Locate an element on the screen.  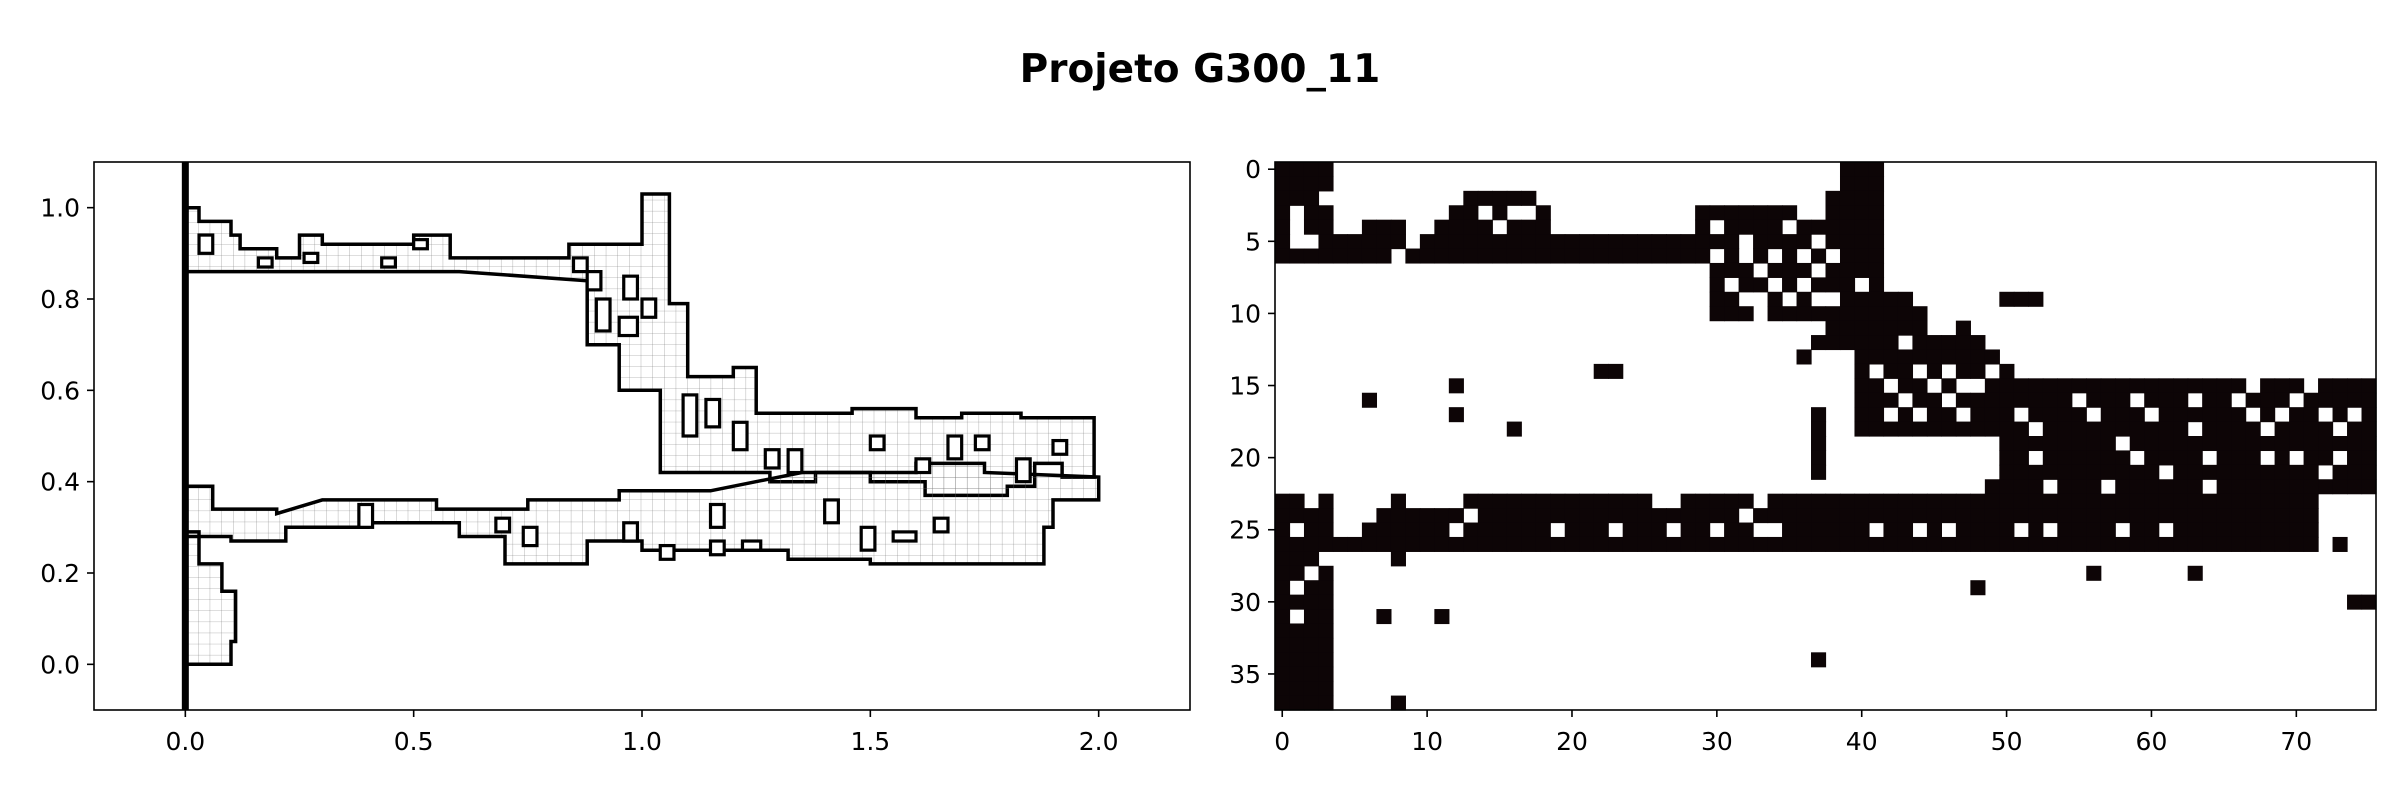
heatmap-ytick-label: 15 is located at coordinates (1245, 386).